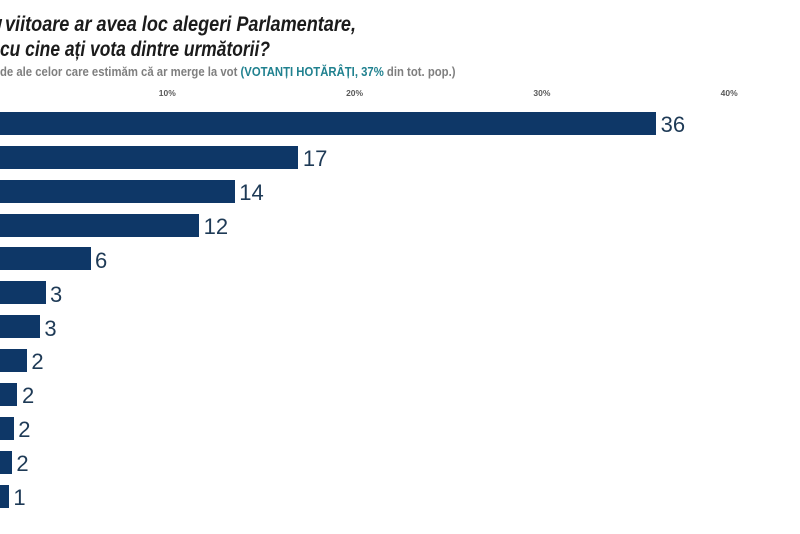 Image resolution: width=800 pixels, height=534 pixels. Describe the element at coordinates (101, 260) in the screenshot. I see `bar-value-label: 6` at that location.